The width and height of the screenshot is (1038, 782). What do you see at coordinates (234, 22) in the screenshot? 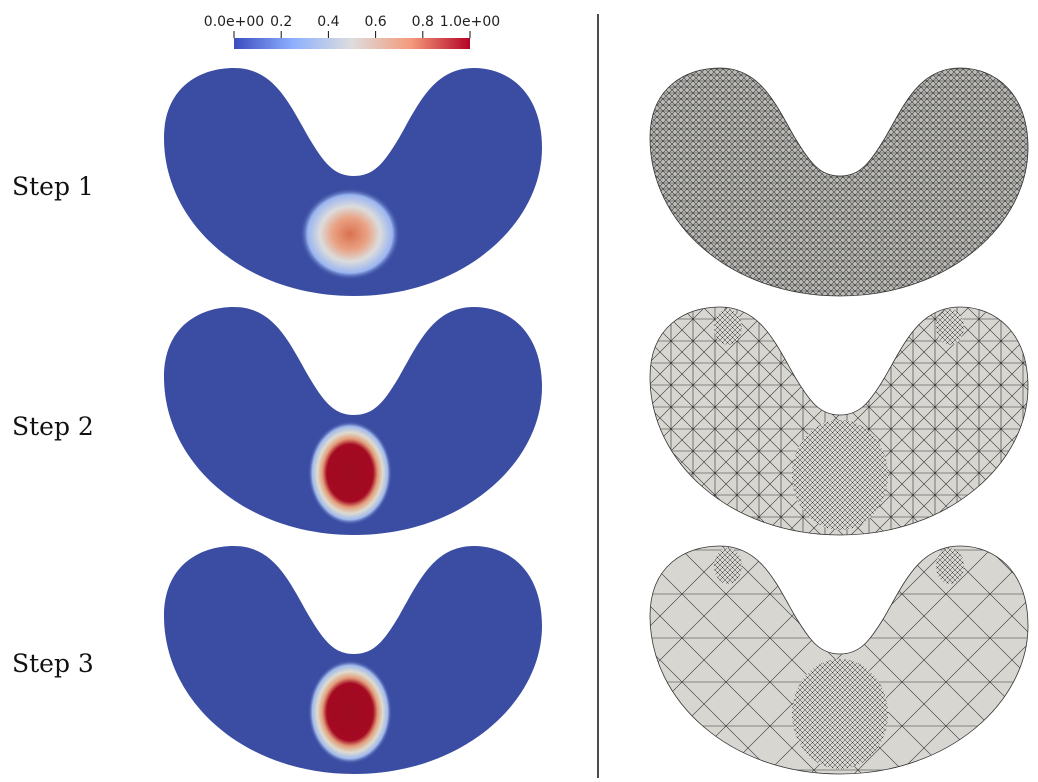
I see `colorbar-tick-label-0: 0.0e+00` at bounding box center [234, 22].